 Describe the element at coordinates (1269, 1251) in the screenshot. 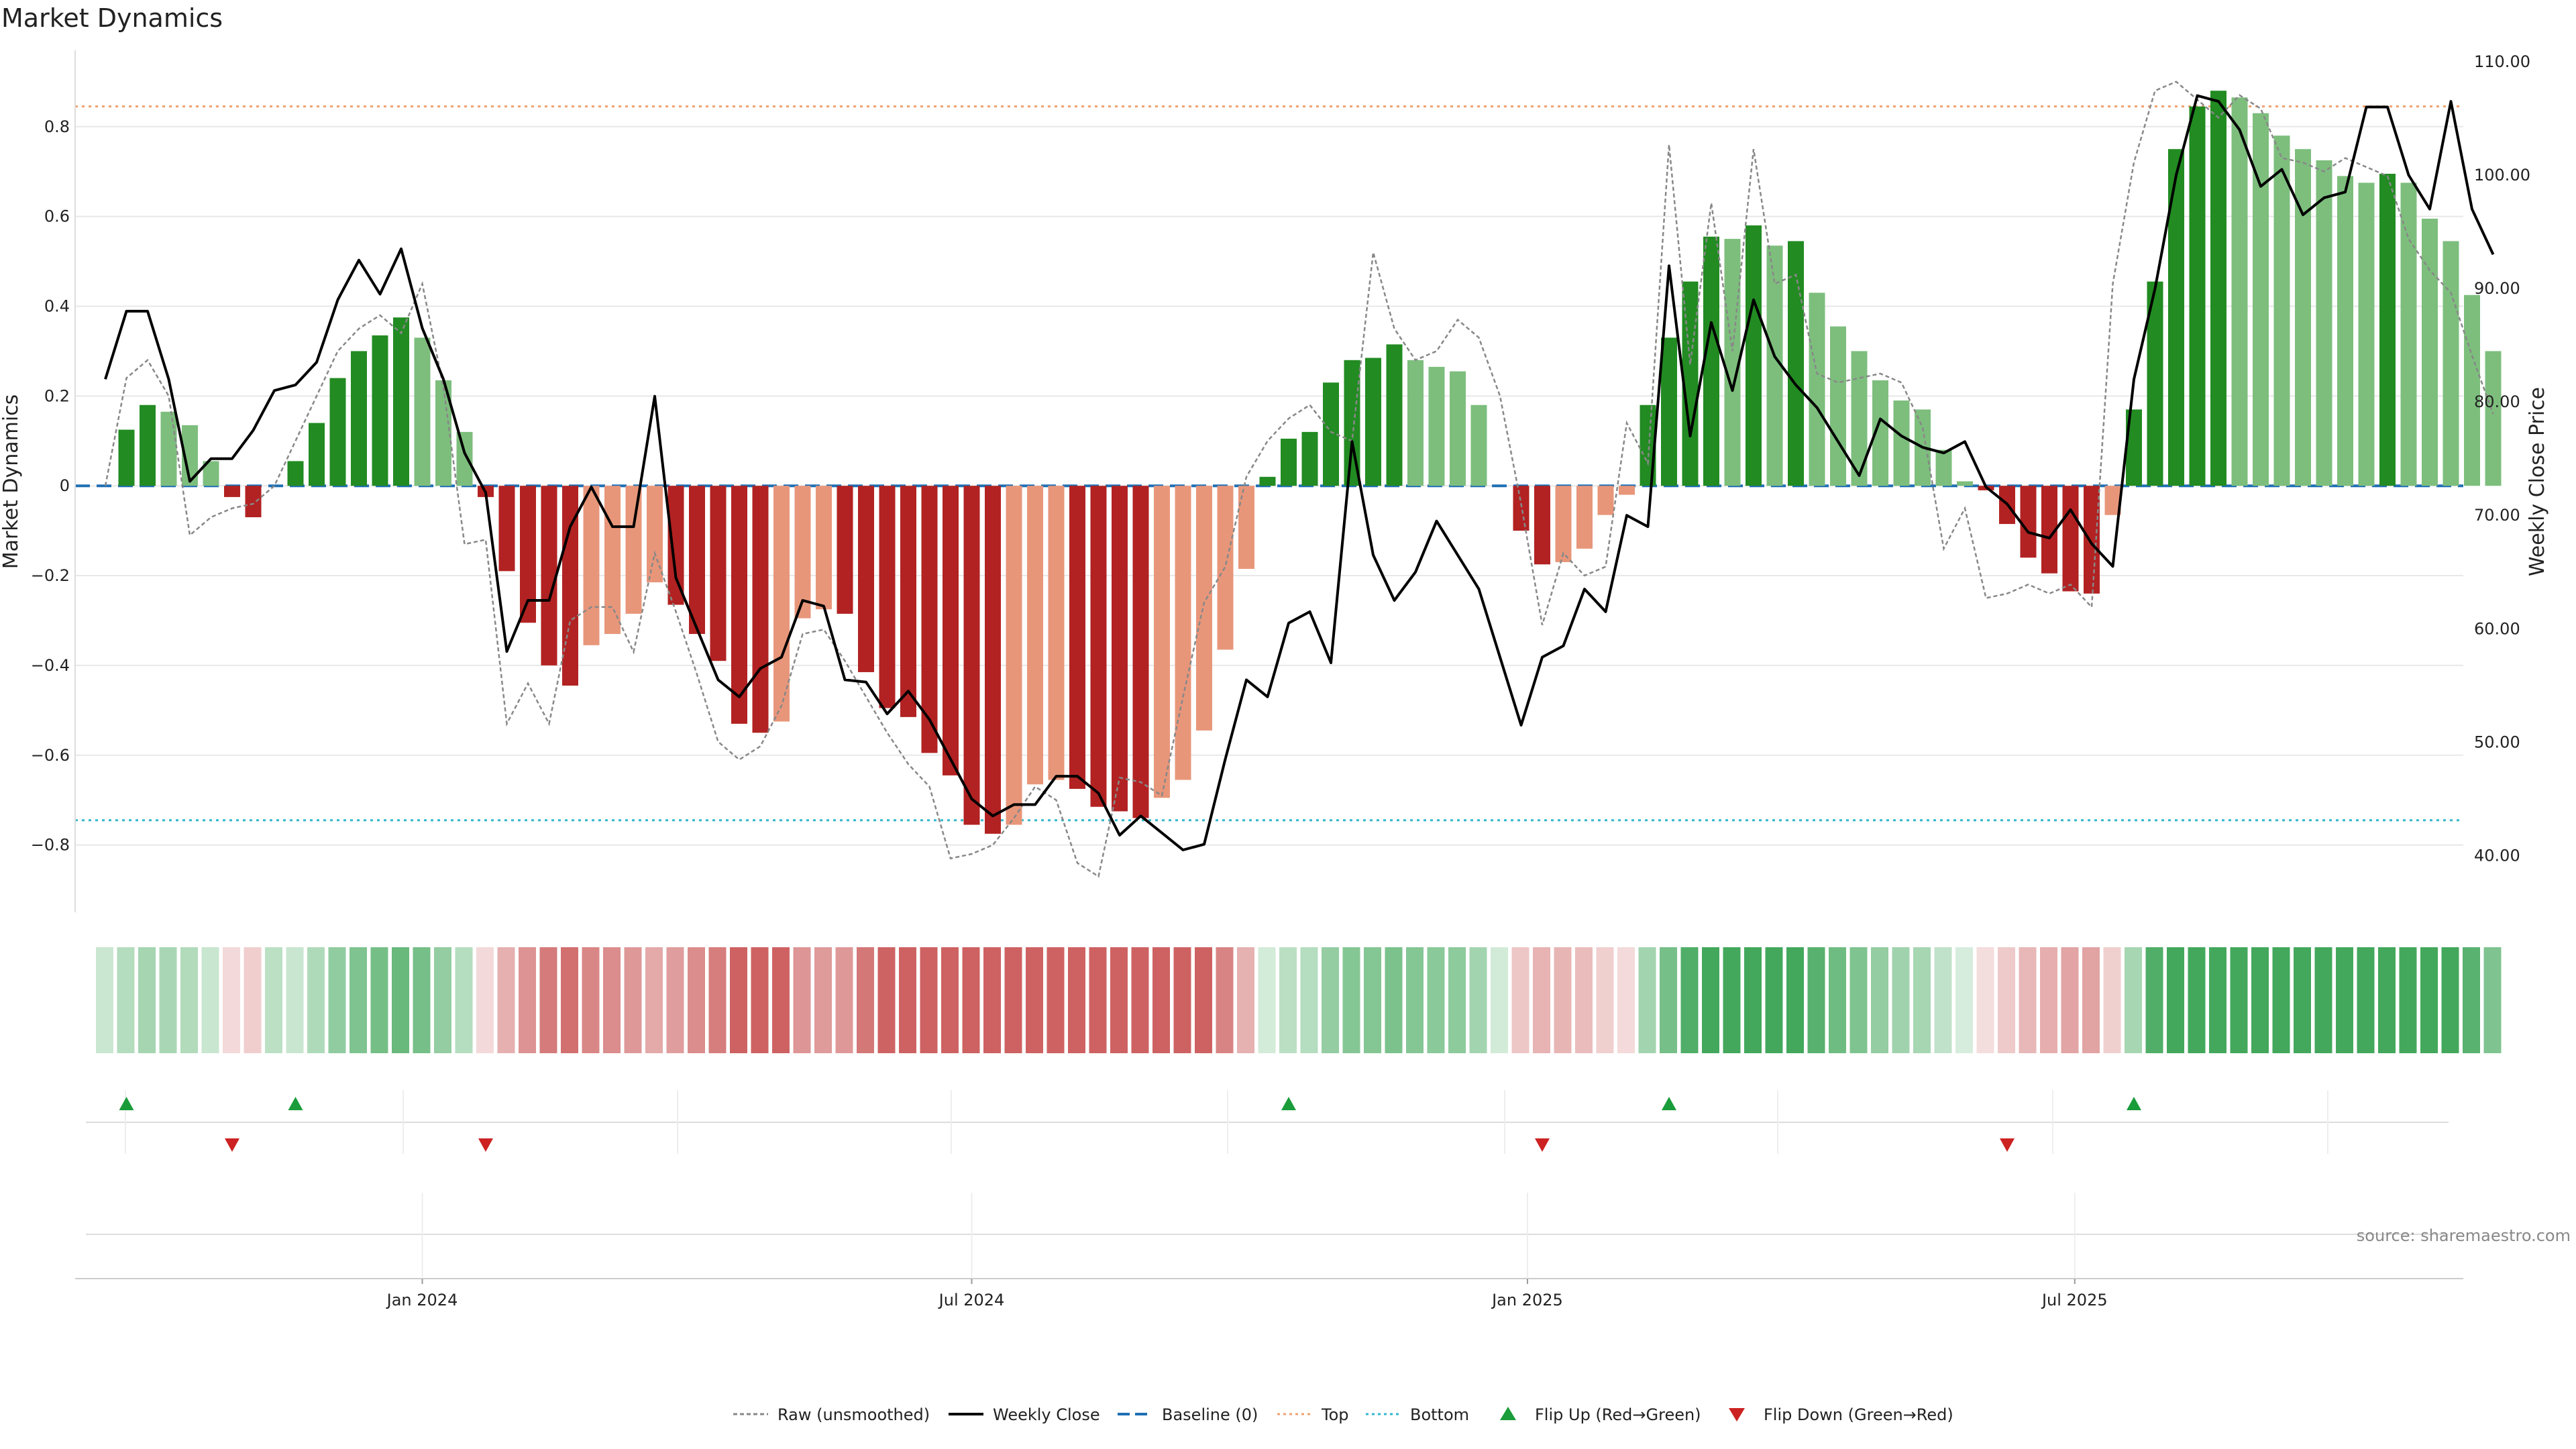

I see `x-axis: Jan 2024 Jul 2024 Jan 2025 Jul 2025` at that location.